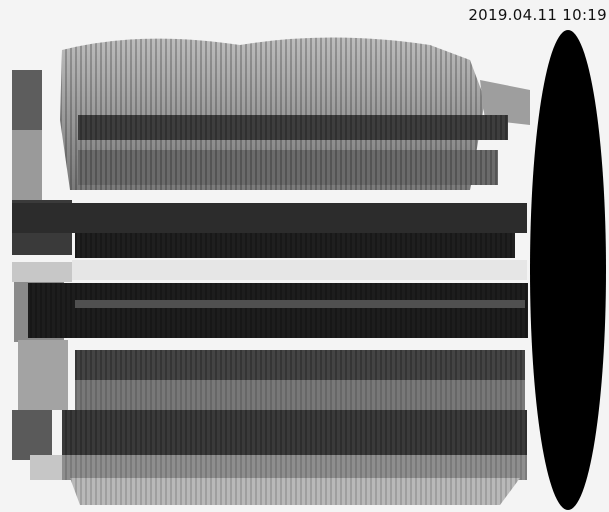  I want to click on end-cap, so click(568, 270).